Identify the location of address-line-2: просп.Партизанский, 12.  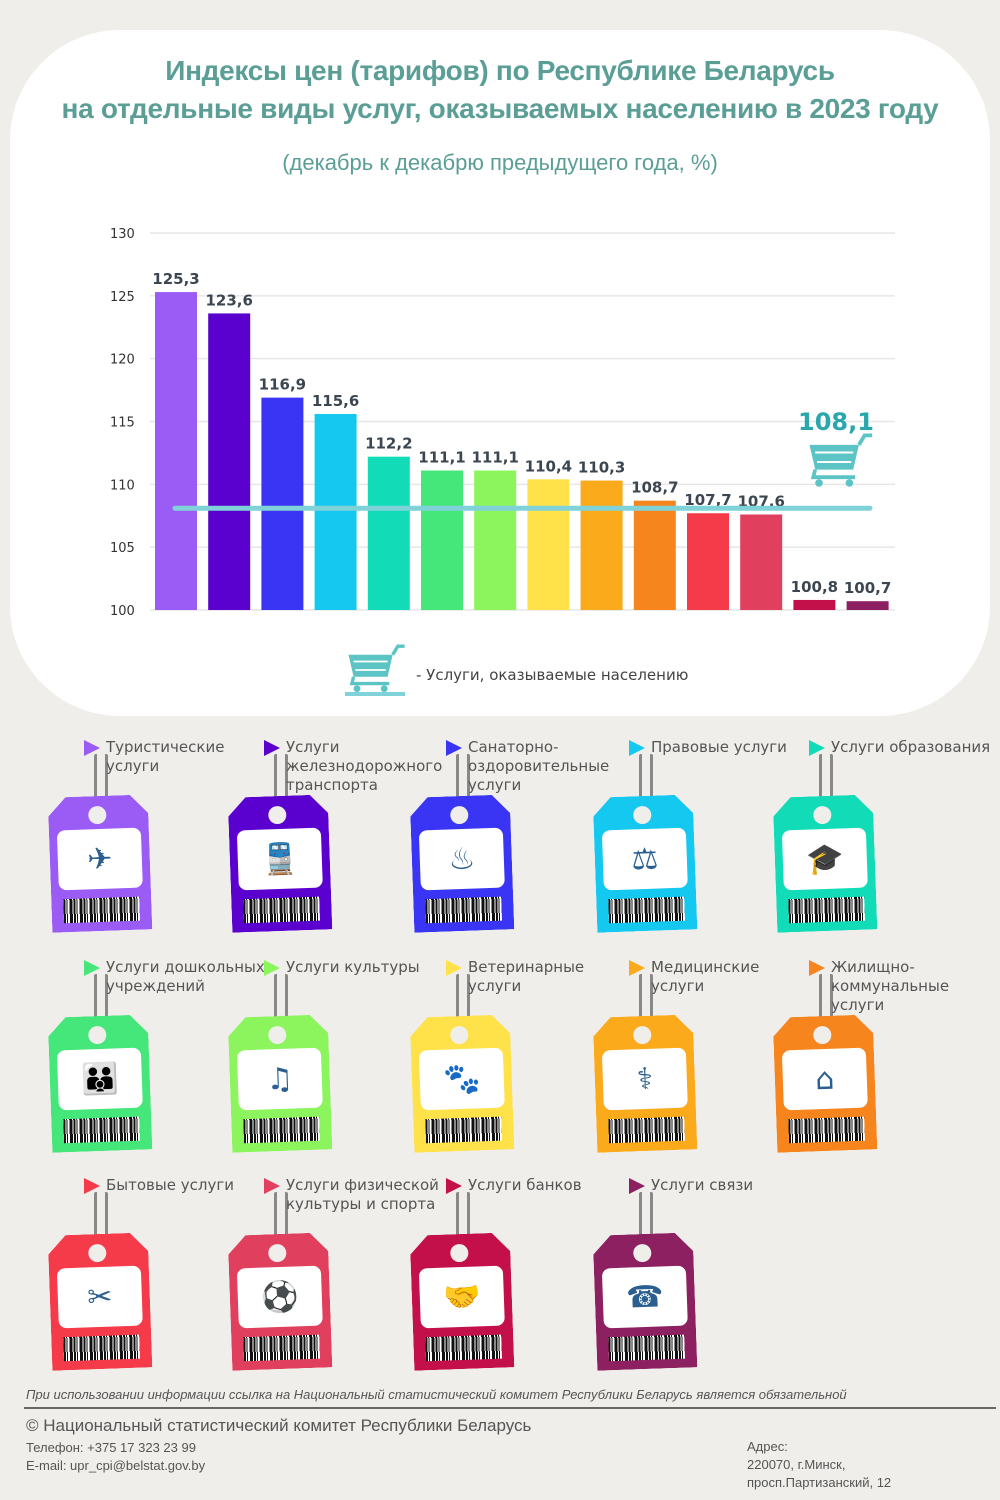
(819, 1482).